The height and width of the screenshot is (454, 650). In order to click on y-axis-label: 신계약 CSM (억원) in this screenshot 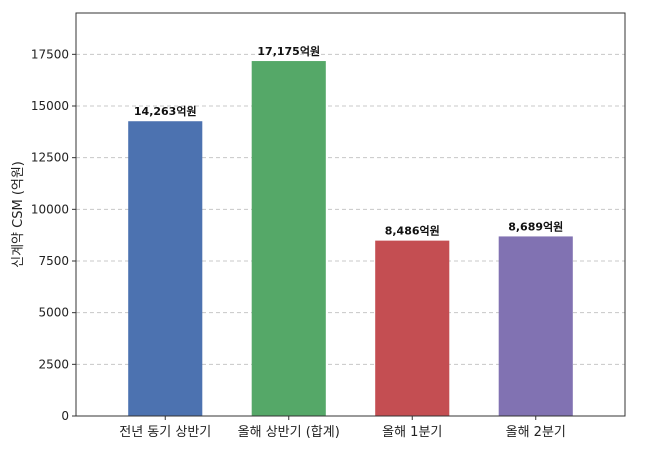, I will do `click(18, 214)`.